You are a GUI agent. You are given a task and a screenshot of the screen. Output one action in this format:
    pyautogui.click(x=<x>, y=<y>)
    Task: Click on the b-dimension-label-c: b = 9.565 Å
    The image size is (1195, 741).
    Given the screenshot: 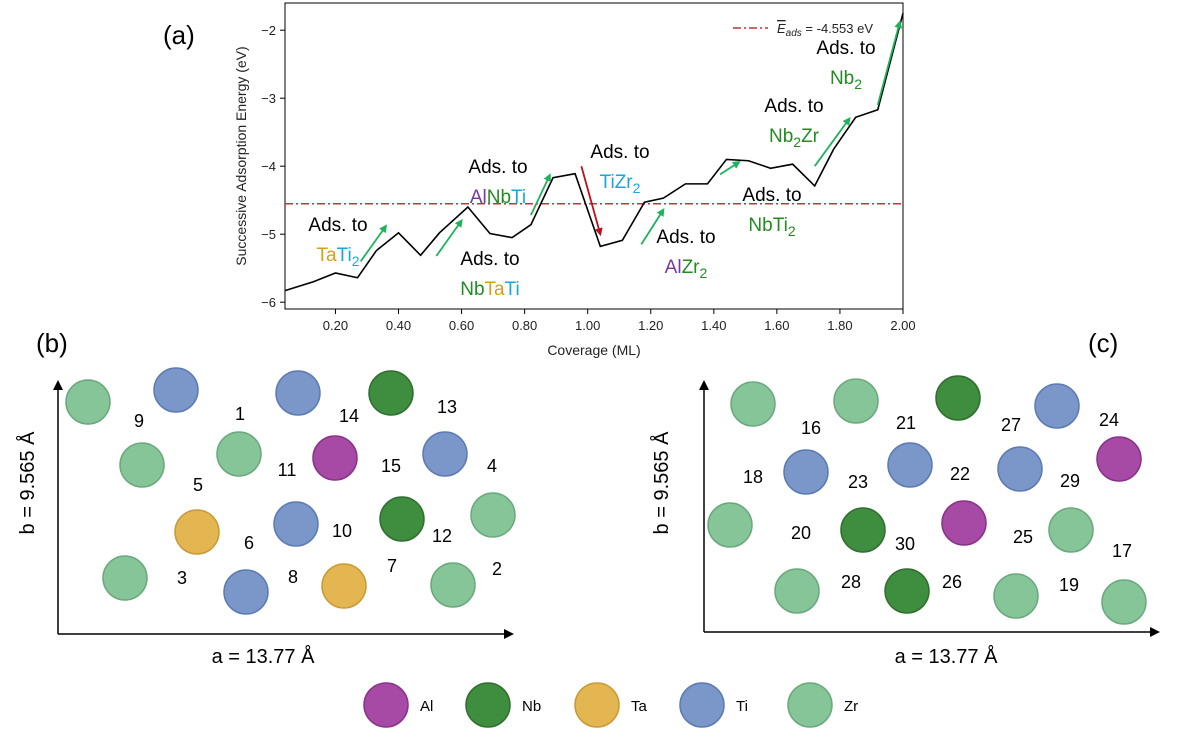 What is the action you would take?
    pyautogui.click(x=661, y=483)
    